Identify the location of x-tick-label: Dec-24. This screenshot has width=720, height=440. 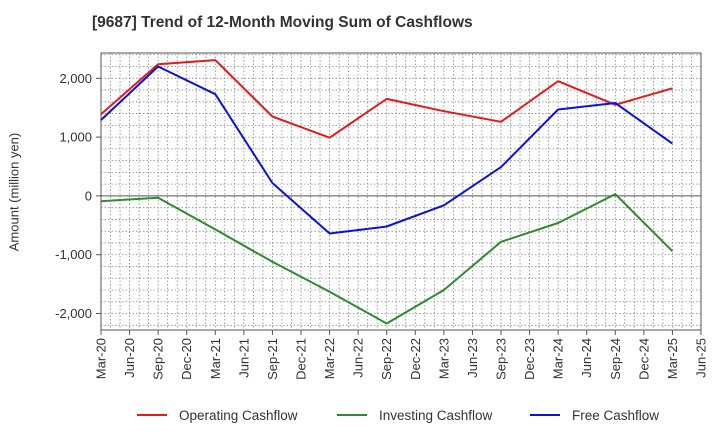
(643, 359).